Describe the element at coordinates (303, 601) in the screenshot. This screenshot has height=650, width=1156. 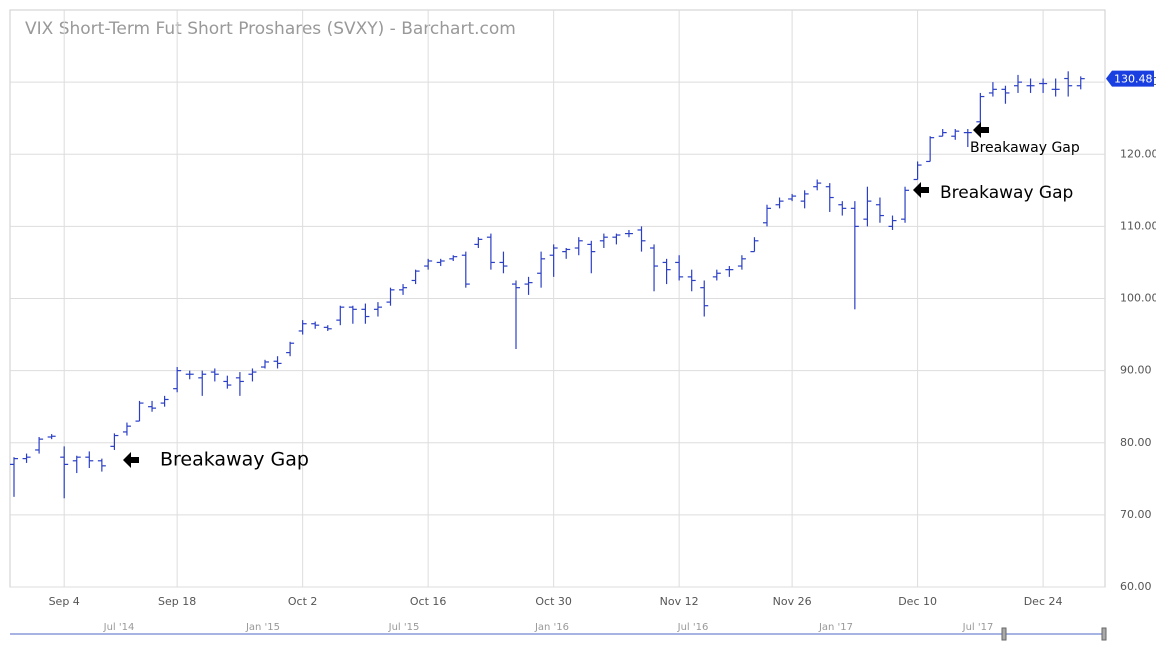
I see `x-tick-label: Oct 2` at that location.